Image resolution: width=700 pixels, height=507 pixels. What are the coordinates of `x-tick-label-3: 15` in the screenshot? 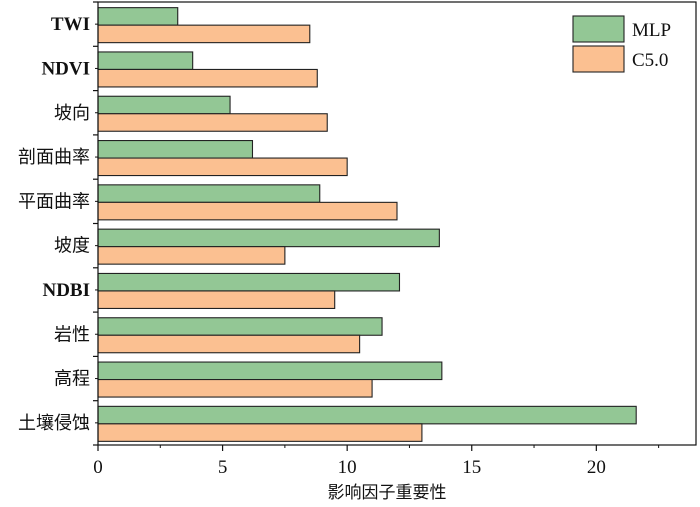 It's located at (471, 467).